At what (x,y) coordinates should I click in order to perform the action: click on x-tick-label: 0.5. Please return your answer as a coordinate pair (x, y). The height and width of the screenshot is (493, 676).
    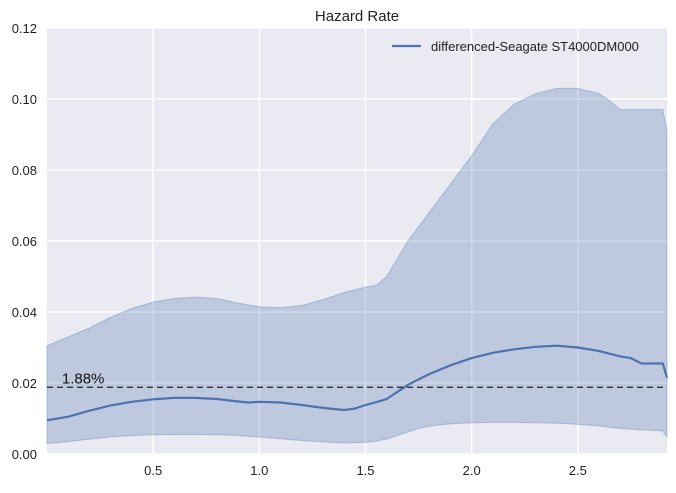
    Looking at the image, I should click on (153, 470).